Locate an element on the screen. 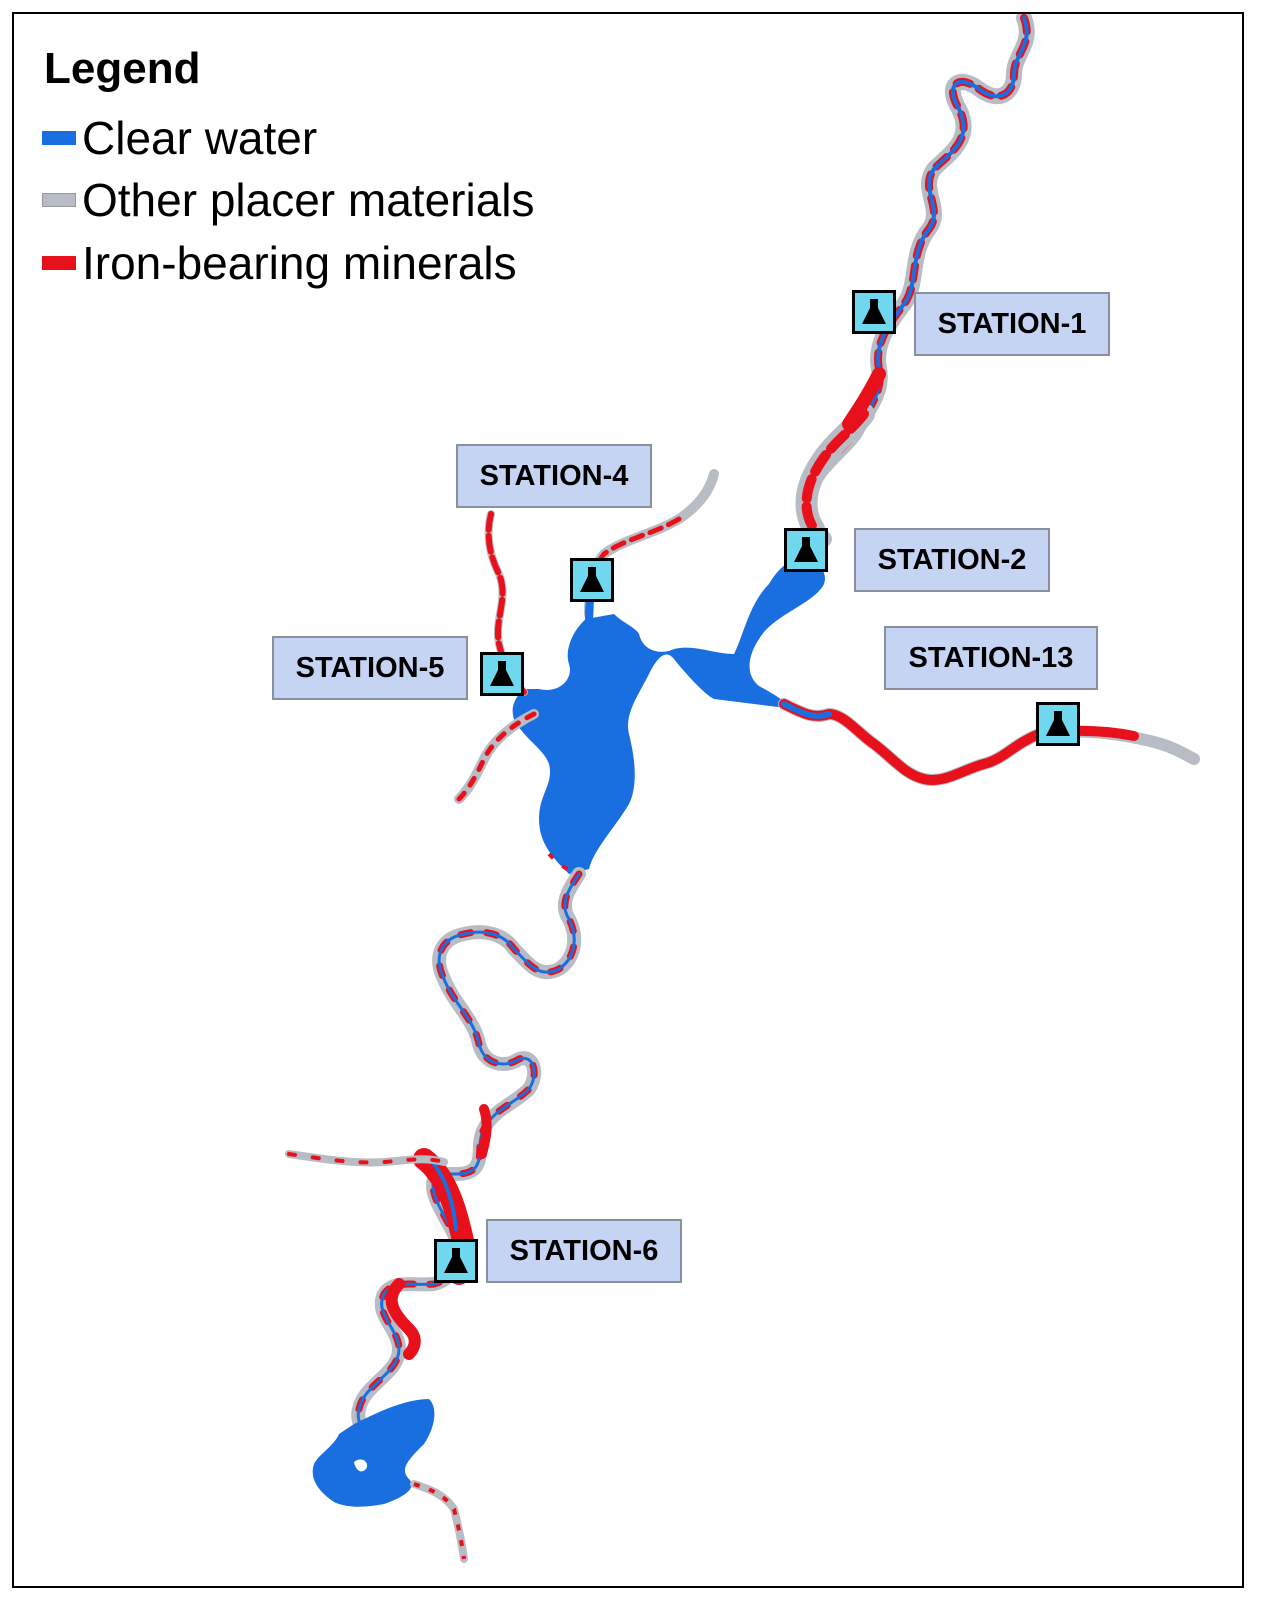 The image size is (1261, 1601). legend-item-placer: Other placer materials is located at coordinates (288, 200).